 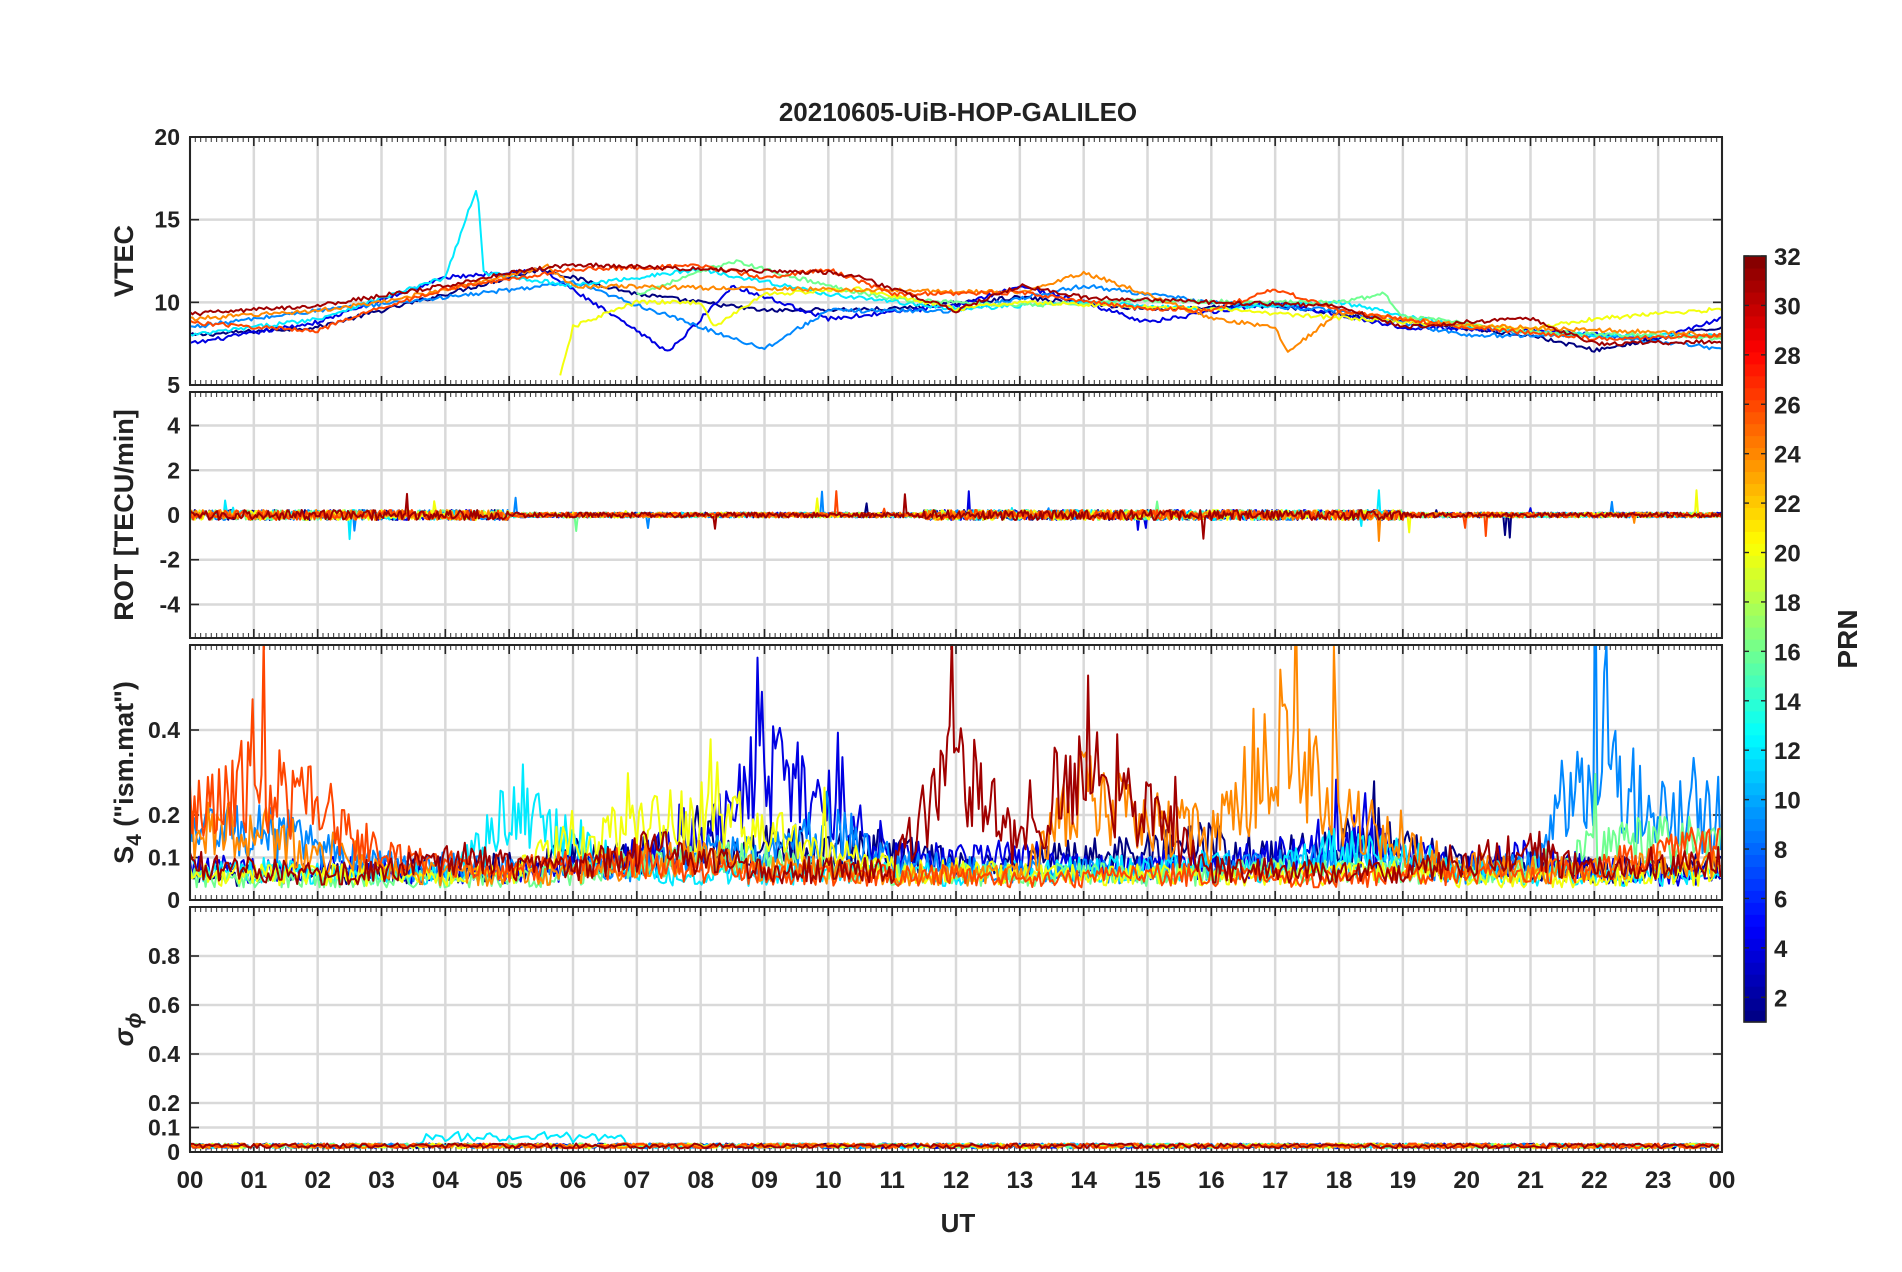 What do you see at coordinates (134, 840) in the screenshot?
I see `ylabel-subscript: 4` at bounding box center [134, 840].